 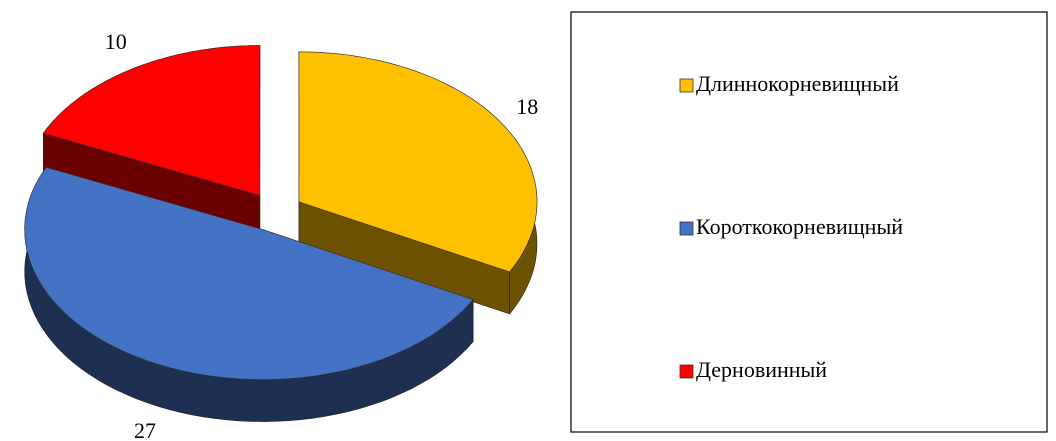 What do you see at coordinates (799, 226) in the screenshot?
I see `legend-label: Короткокорневищный` at bounding box center [799, 226].